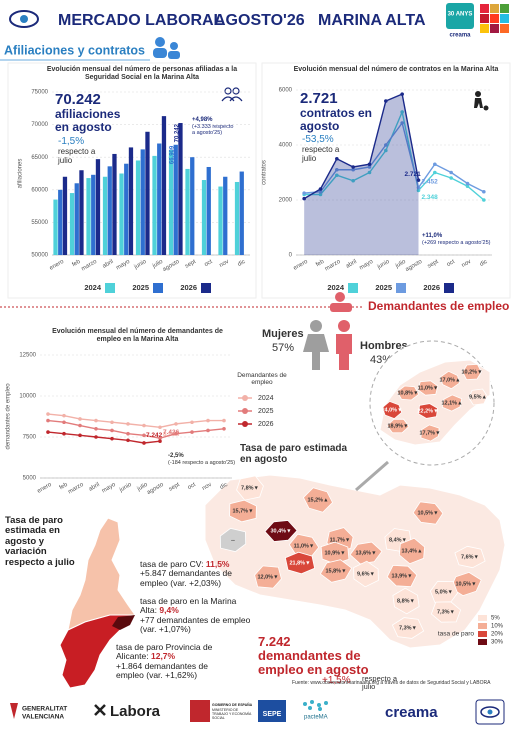 Image resolution: width=515 pixels, height=735 pixels. What do you see at coordinates (158, 264) in the screenshot?
I see `x-tick-label: julio` at bounding box center [158, 264].